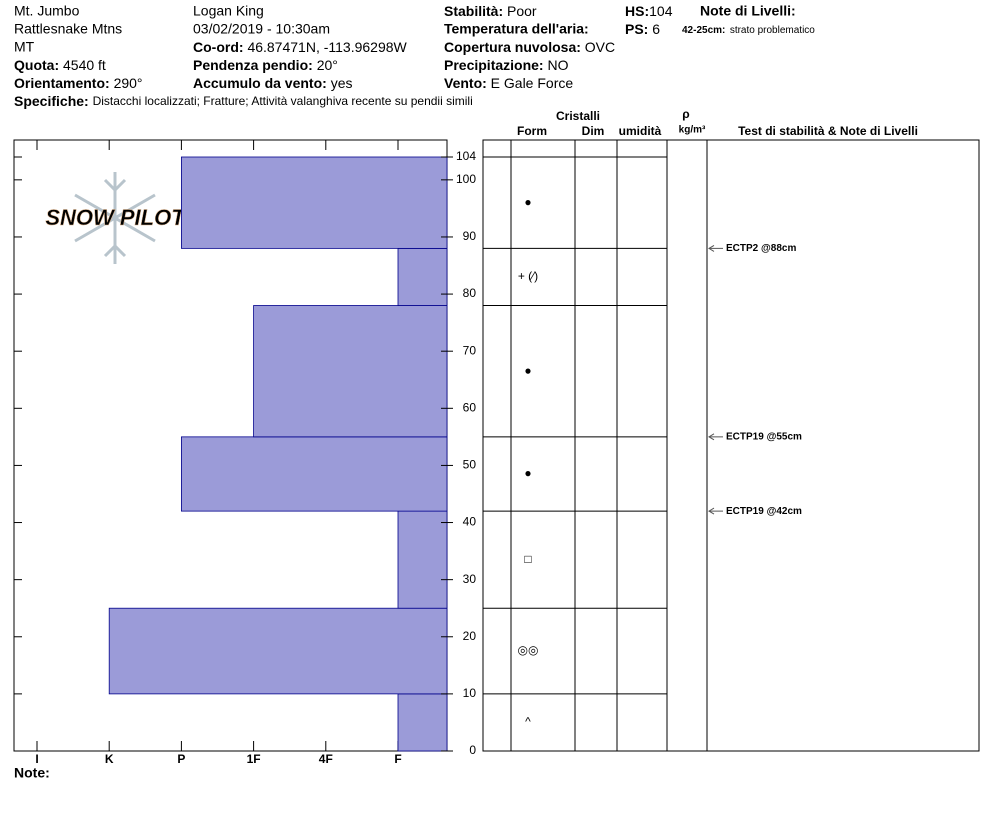 Image resolution: width=994 pixels, height=840 pixels. Describe the element at coordinates (62, 83) in the screenshot. I see `label: Orientamento:` at that location.